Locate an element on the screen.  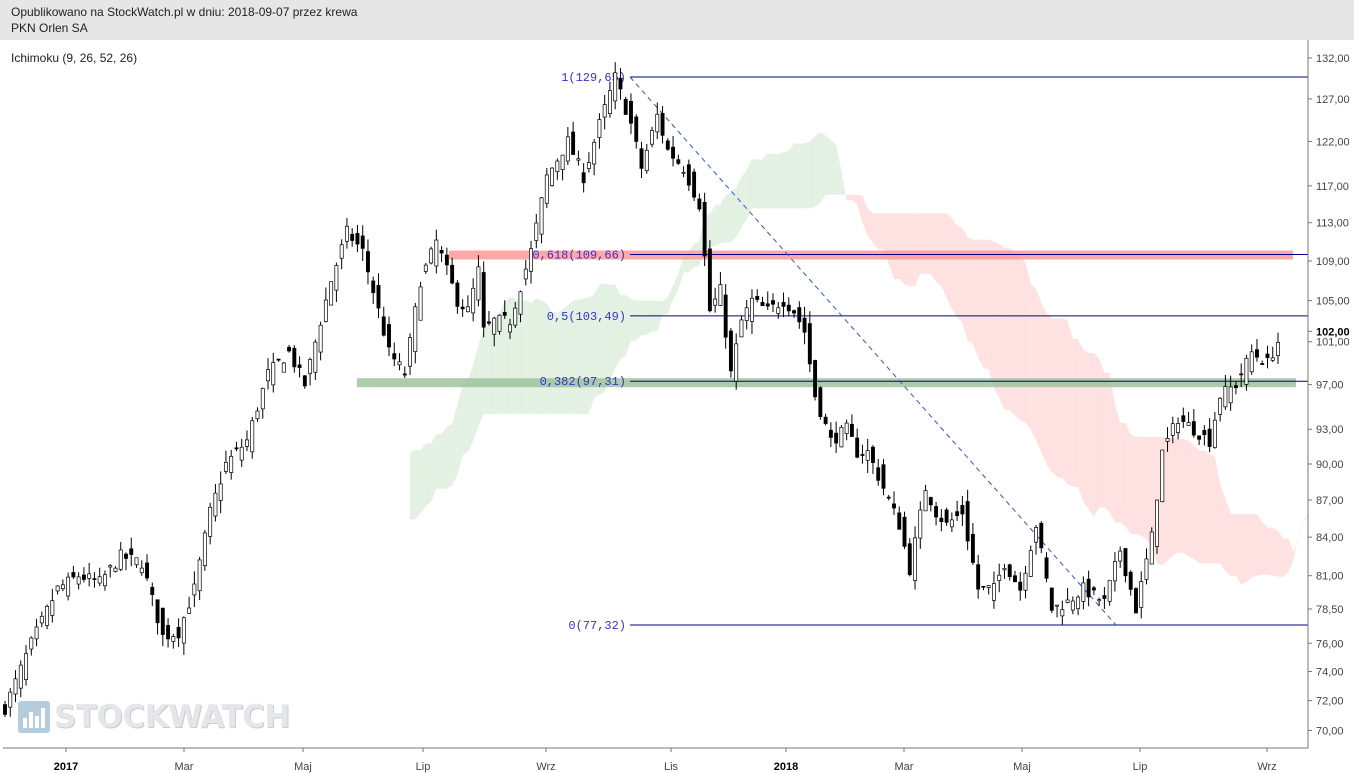
instrument-name: PKN Orlen SA is located at coordinates (49, 28).